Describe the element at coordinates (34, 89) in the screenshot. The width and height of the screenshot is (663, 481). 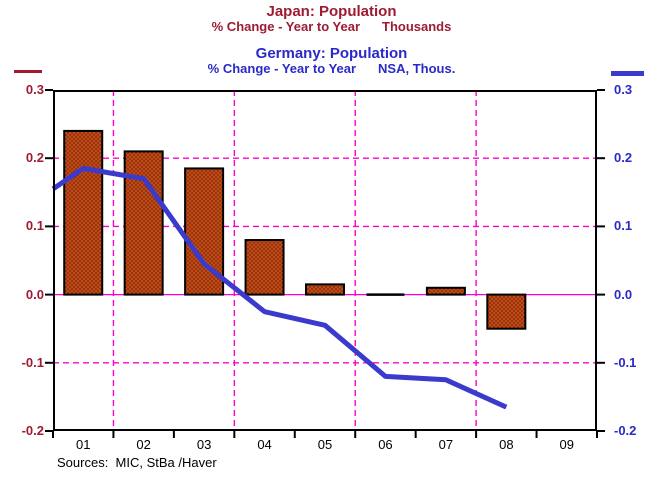
I see `left-axis-tick-label: 0.3` at that location.